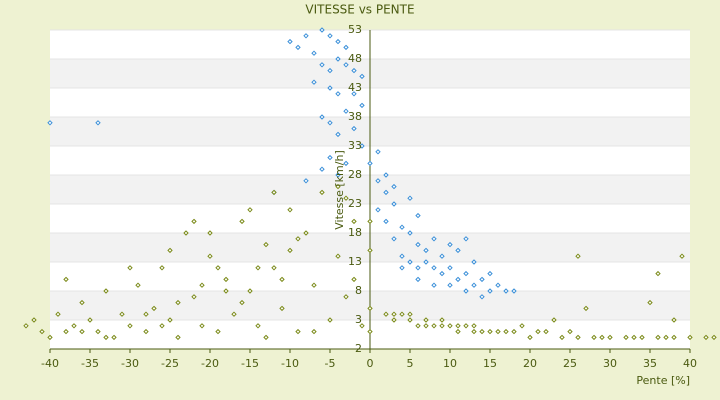 The width and height of the screenshot is (720, 400). What do you see at coordinates (530, 363) in the screenshot?
I see `x-tick-label: 20` at bounding box center [530, 363].